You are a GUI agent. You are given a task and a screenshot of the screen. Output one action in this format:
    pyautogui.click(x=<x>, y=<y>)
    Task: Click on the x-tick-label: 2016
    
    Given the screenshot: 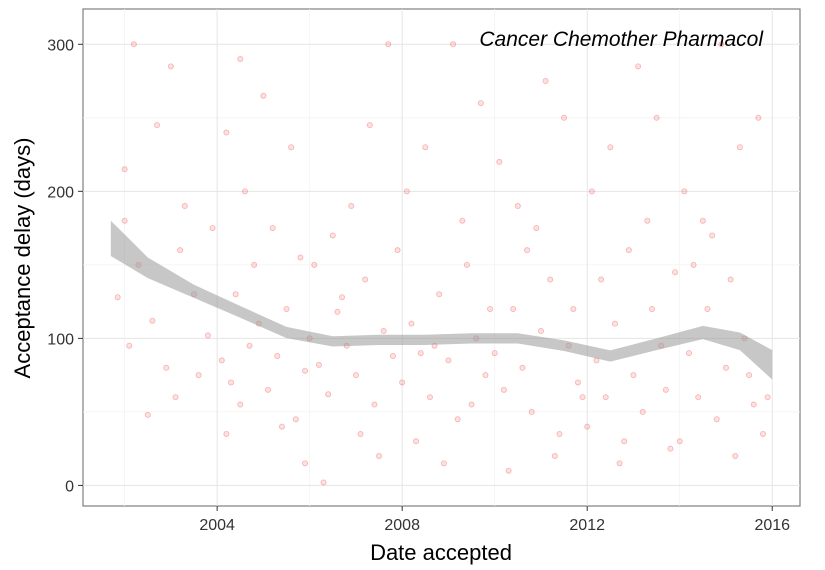 What is the action you would take?
    pyautogui.click(x=772, y=525)
    